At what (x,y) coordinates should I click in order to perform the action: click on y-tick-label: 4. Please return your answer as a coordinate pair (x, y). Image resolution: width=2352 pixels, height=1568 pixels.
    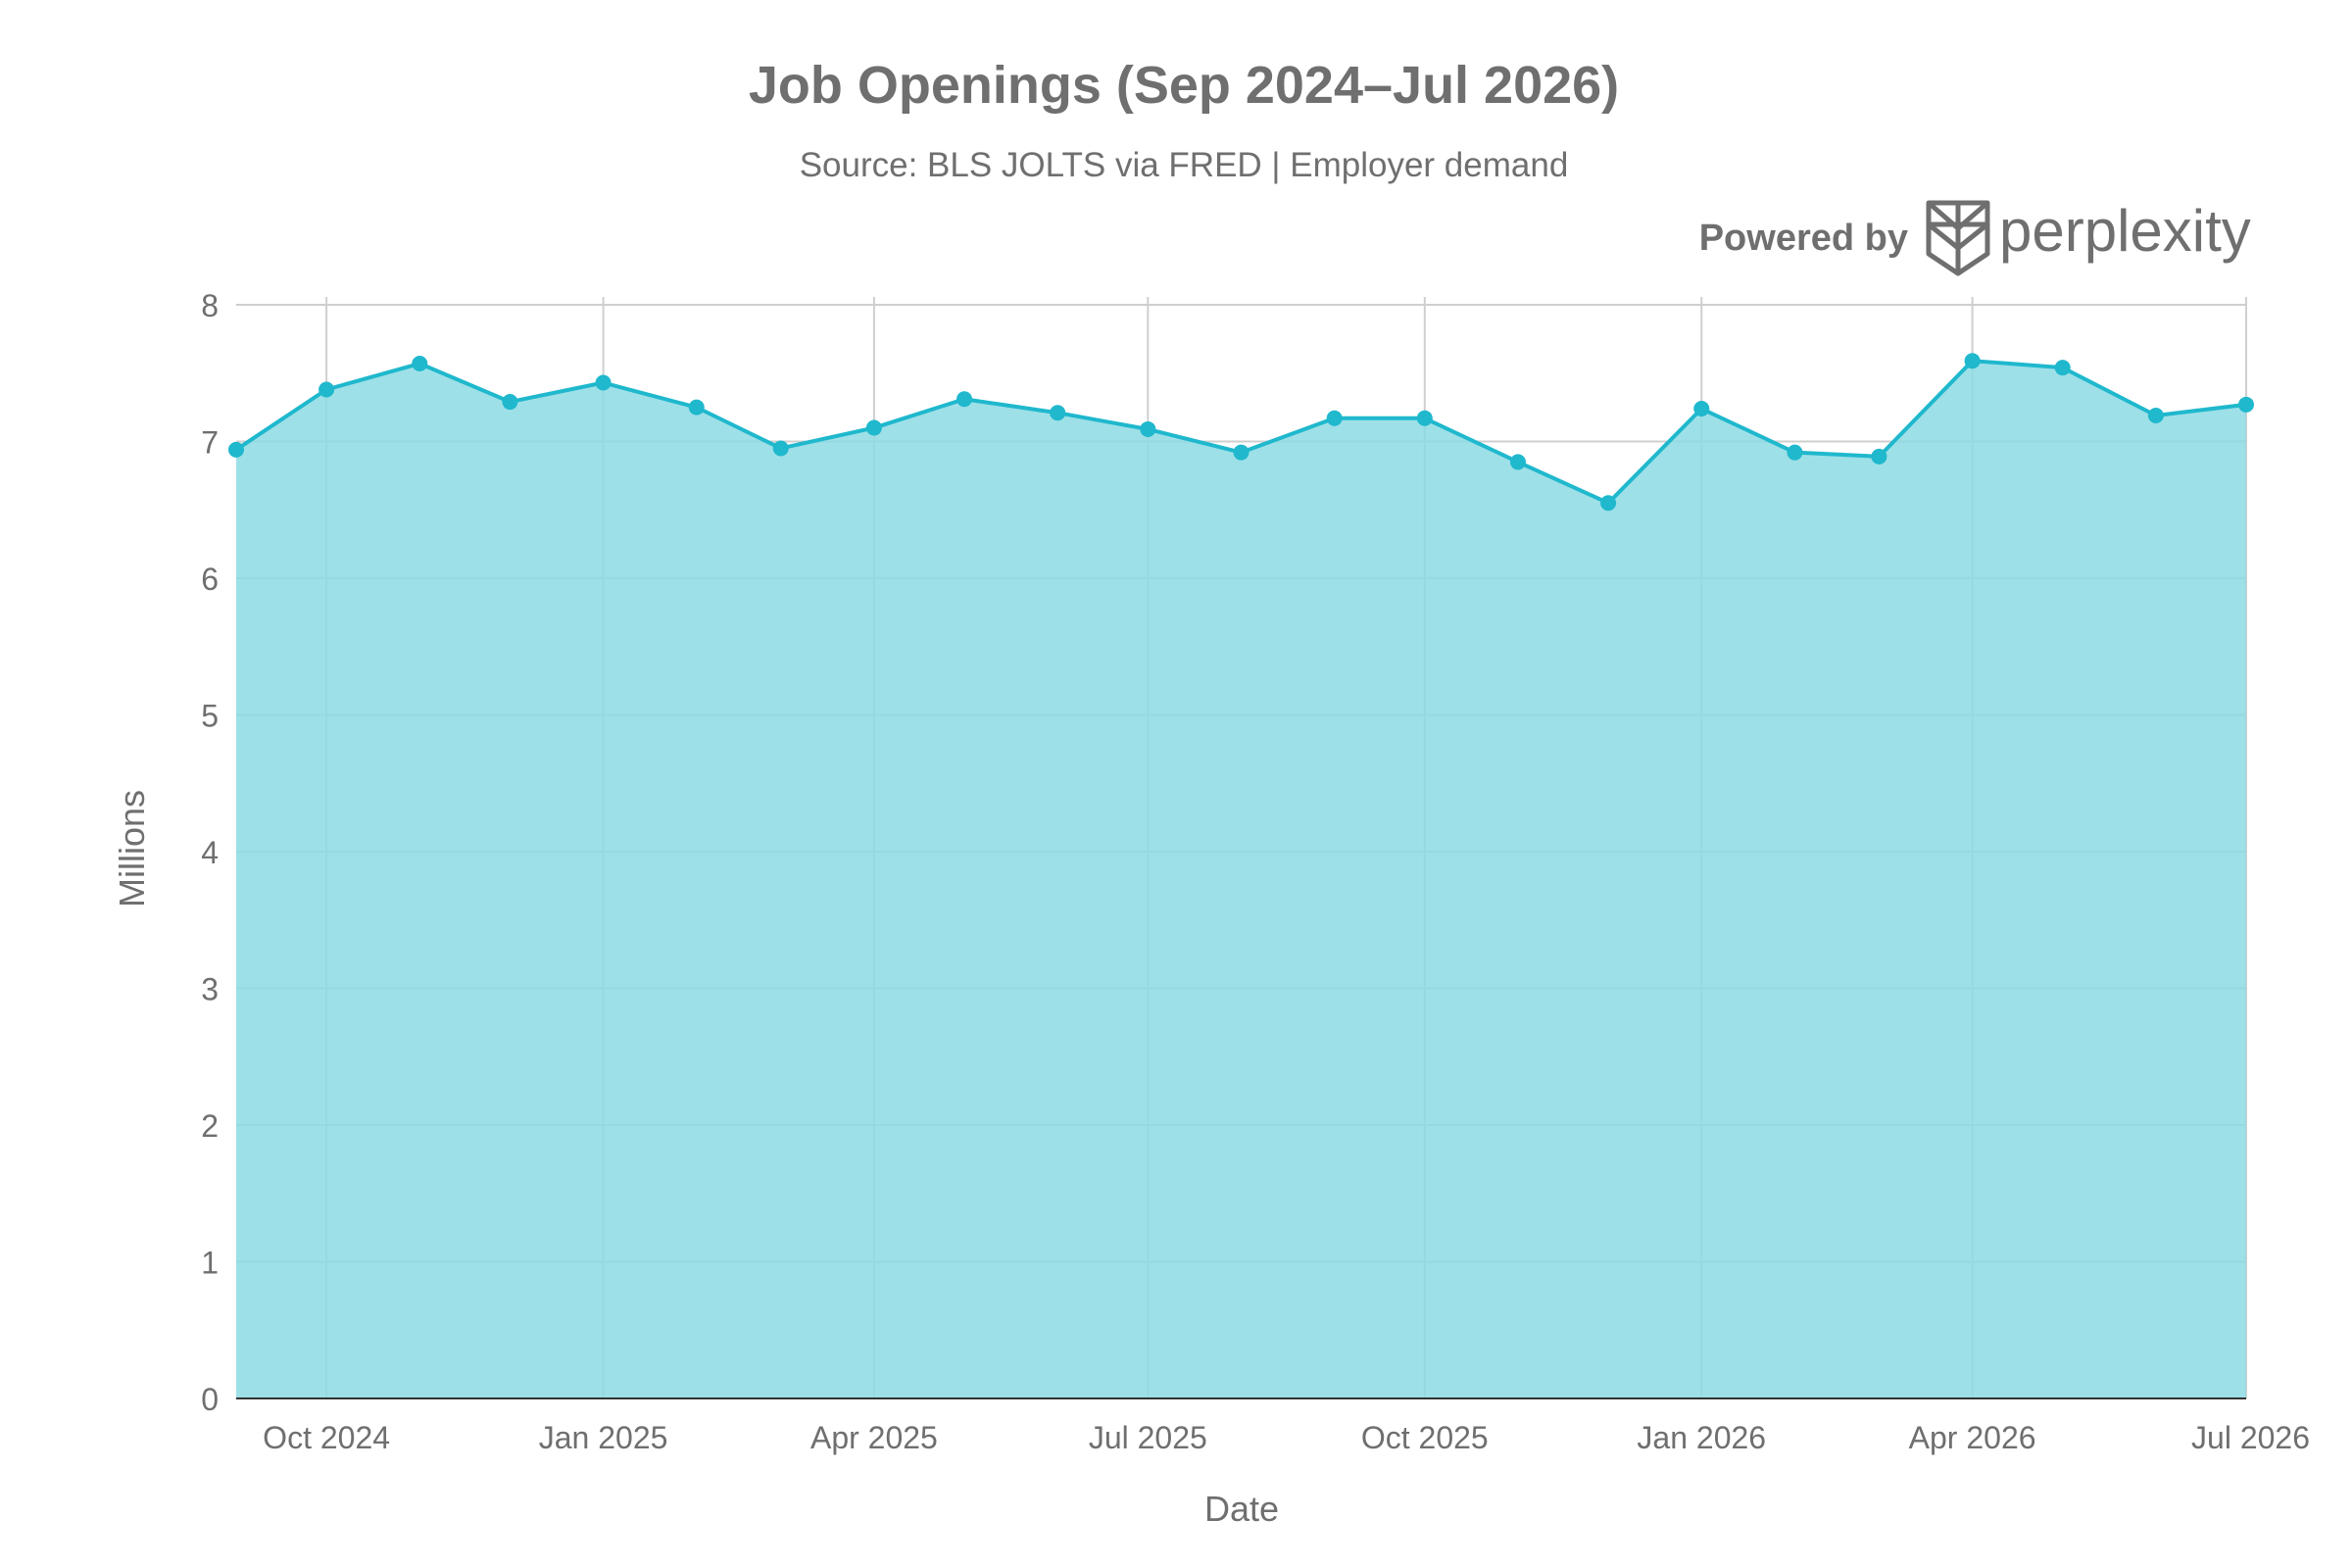
    Looking at the image, I should click on (210, 852).